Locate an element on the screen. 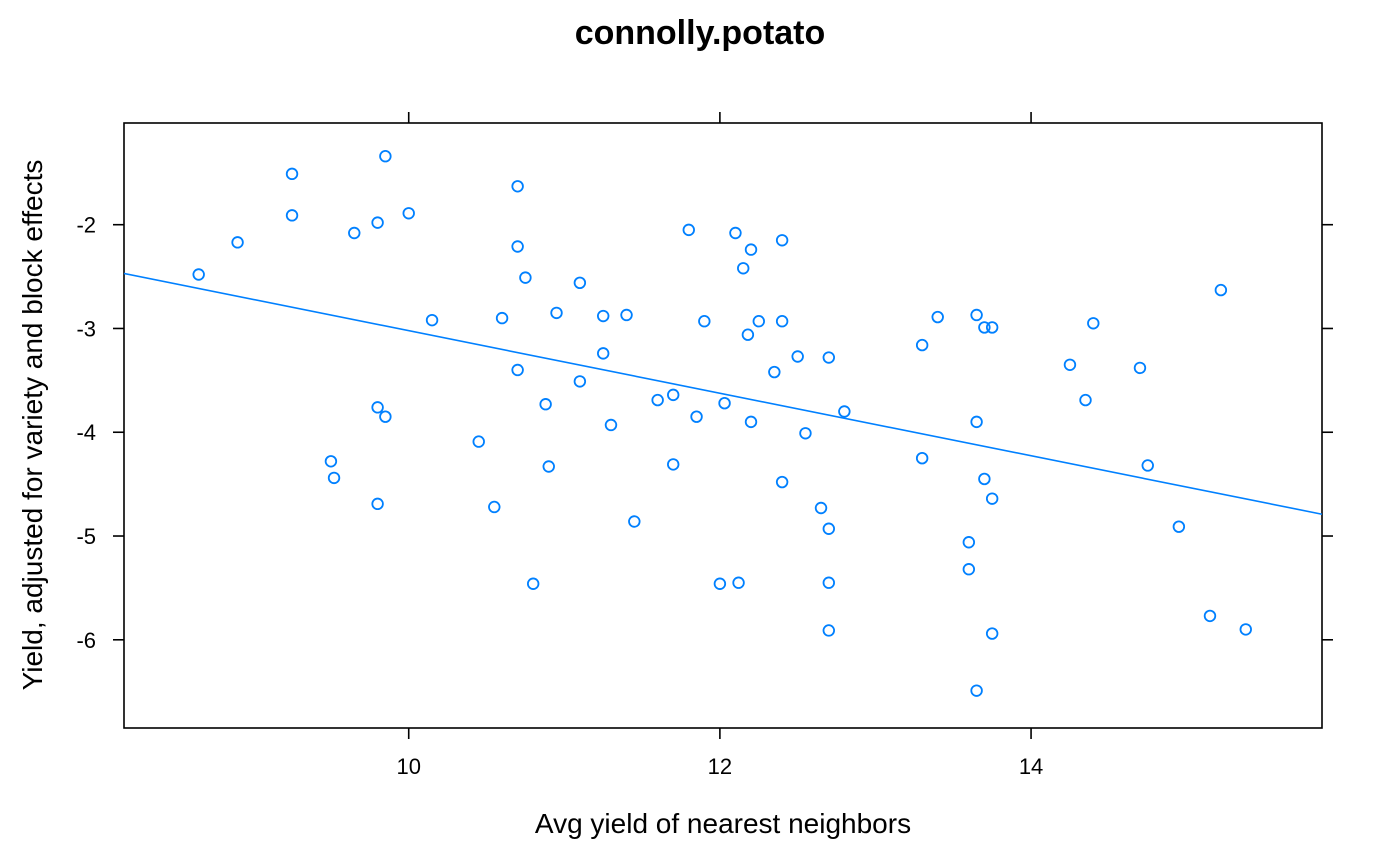 This screenshot has height=866, width=1400. y-tick-label: -2 is located at coordinates (86, 225).